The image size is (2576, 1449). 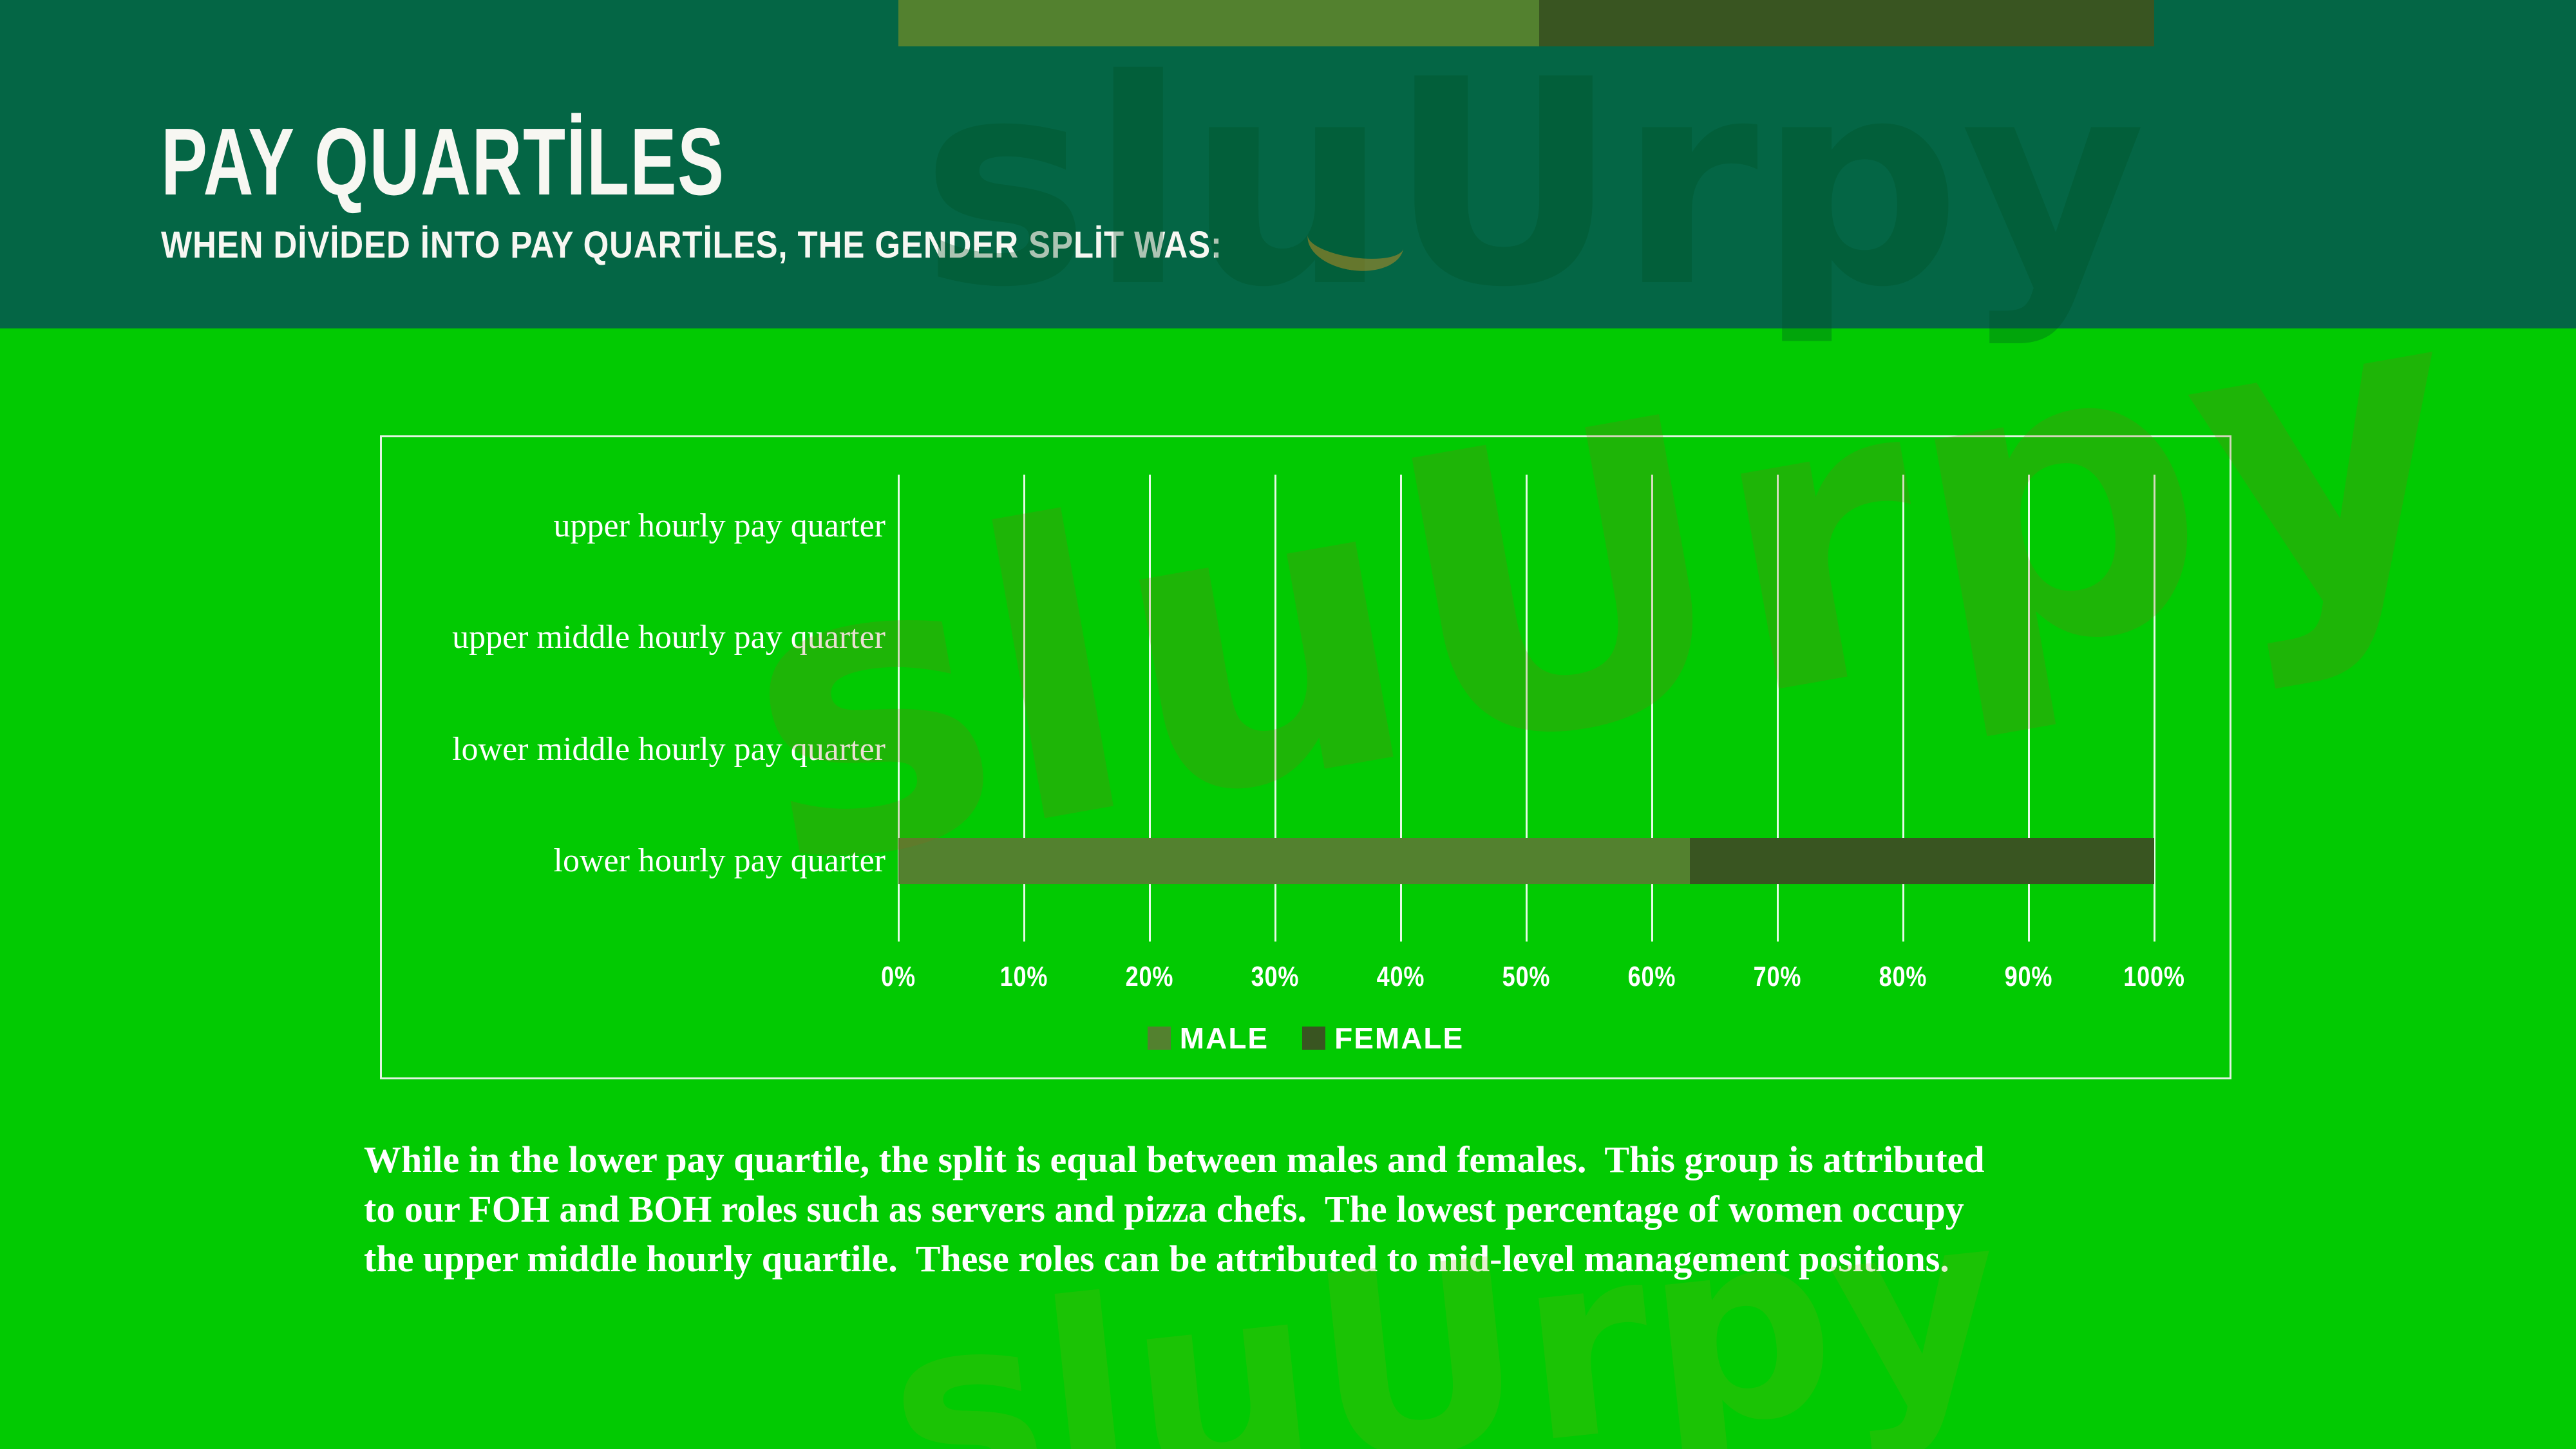 I want to click on x-tick-label: 50%, so click(x=1527, y=976).